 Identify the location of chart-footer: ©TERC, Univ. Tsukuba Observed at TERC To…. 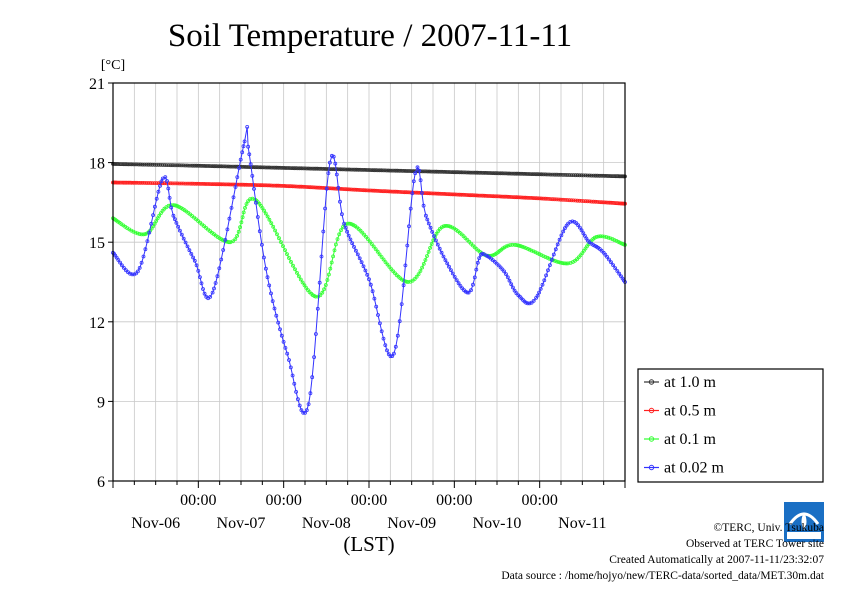
(662, 552).